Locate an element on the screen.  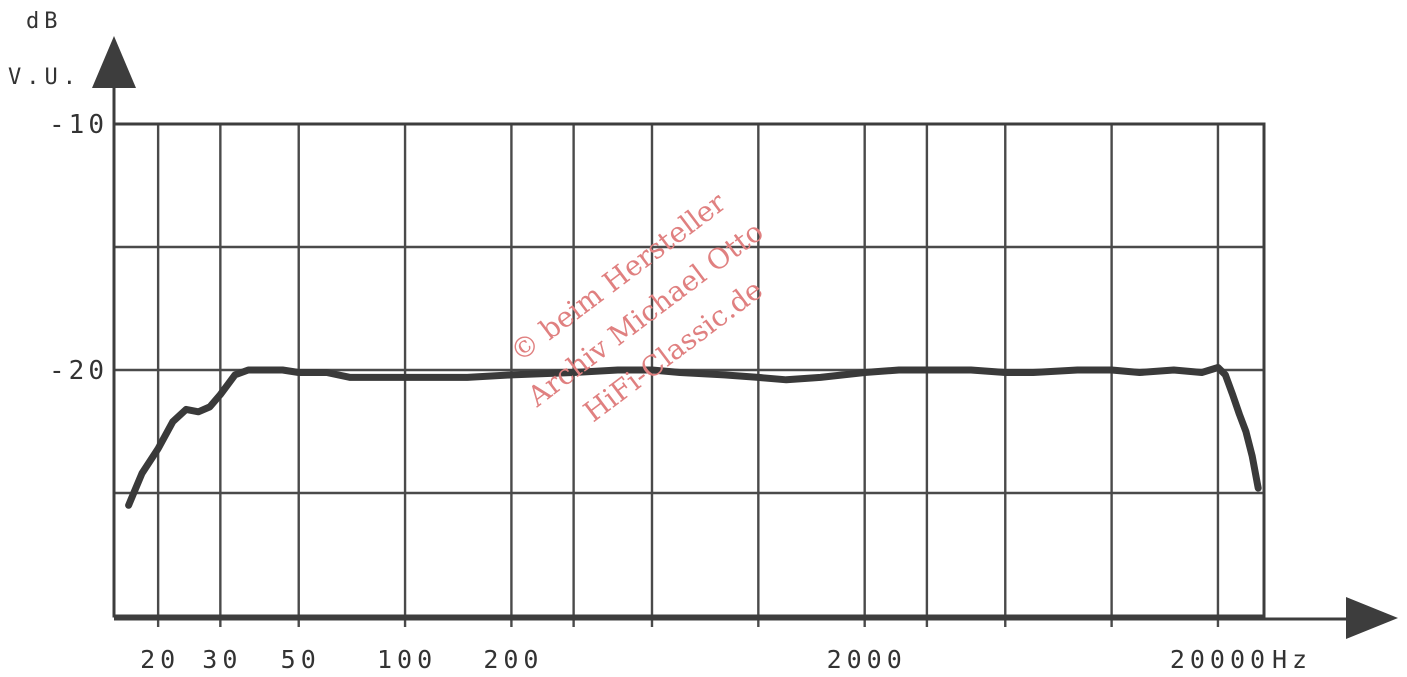
x-axis-arrow-icon is located at coordinates (1372, 618).